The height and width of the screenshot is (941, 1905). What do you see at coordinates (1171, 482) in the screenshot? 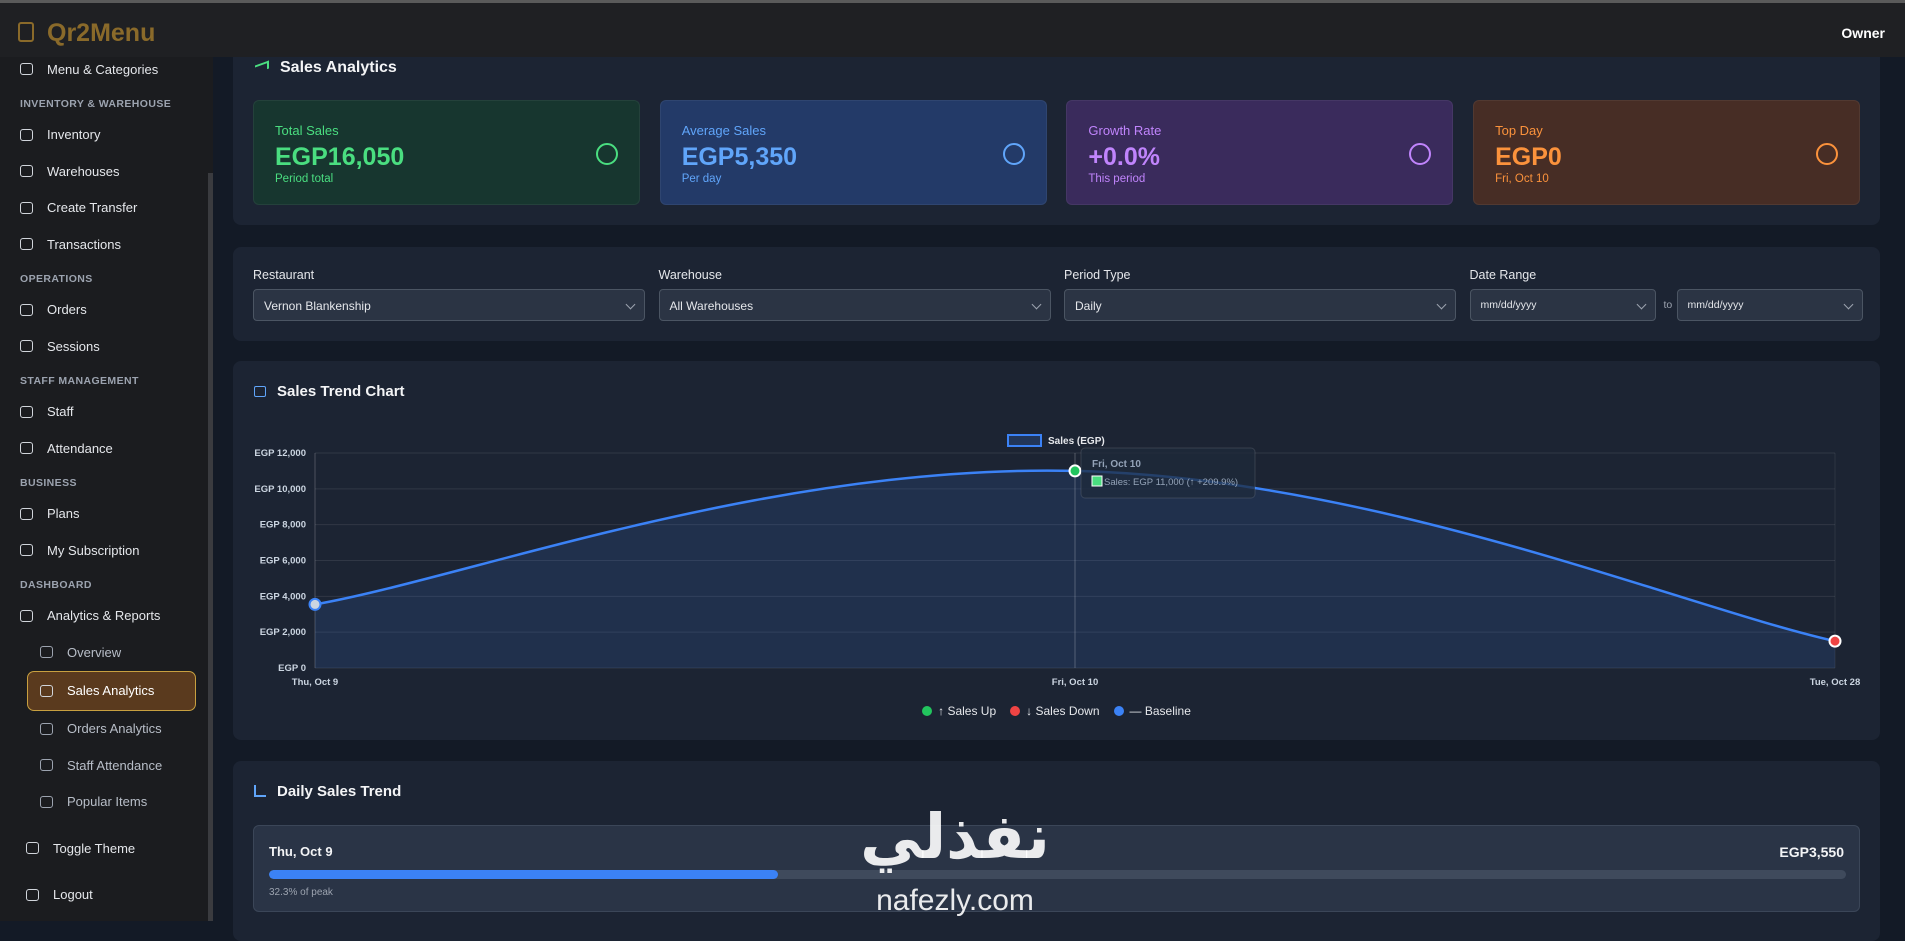
I see `tooltip-text: Sales: EGP 11,000 (↑ +209.9%)` at bounding box center [1171, 482].